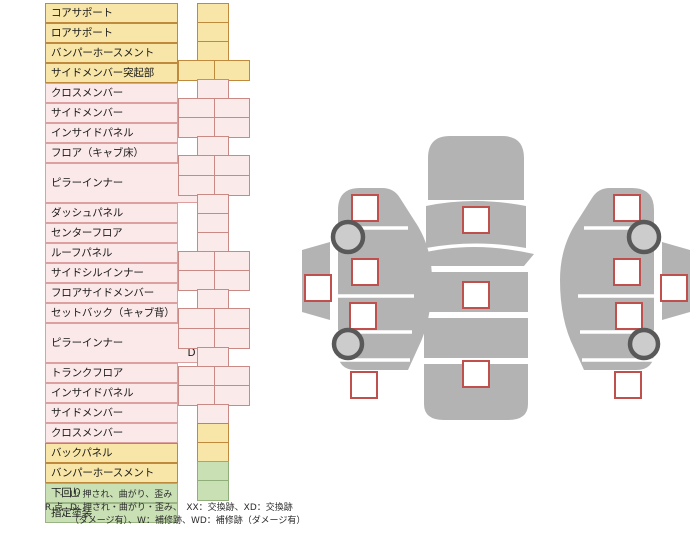 The image size is (692, 535). I want to click on structure-row: 下回り, so click(147, 493).